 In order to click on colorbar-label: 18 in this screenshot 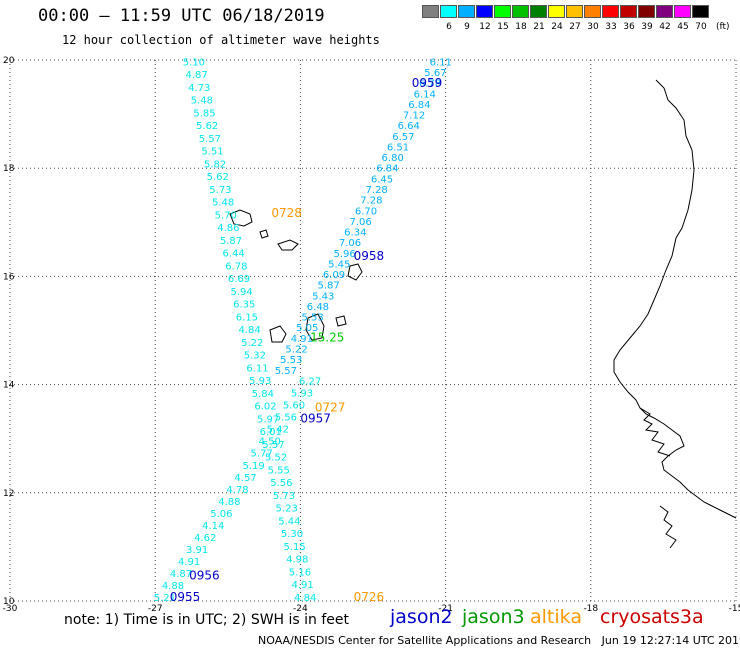, I will do `click(521, 27)`.